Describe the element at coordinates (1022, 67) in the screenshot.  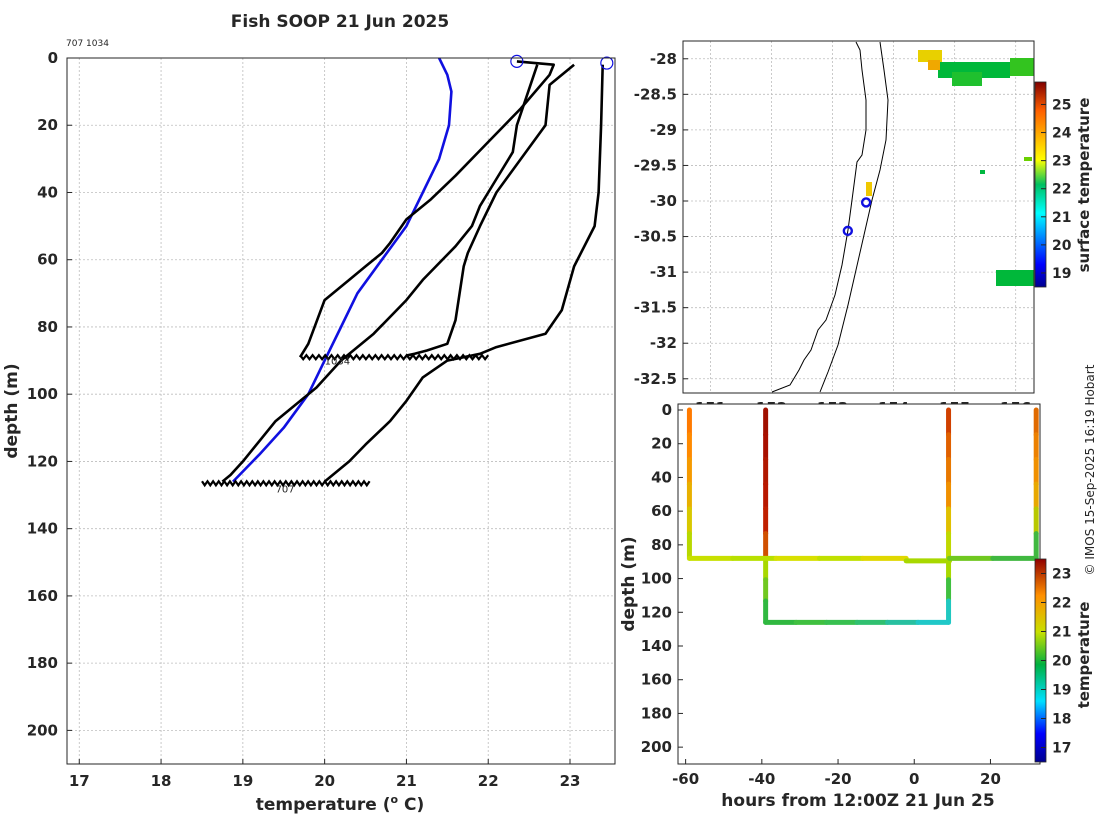
I see `sst-patch-green-east` at that location.